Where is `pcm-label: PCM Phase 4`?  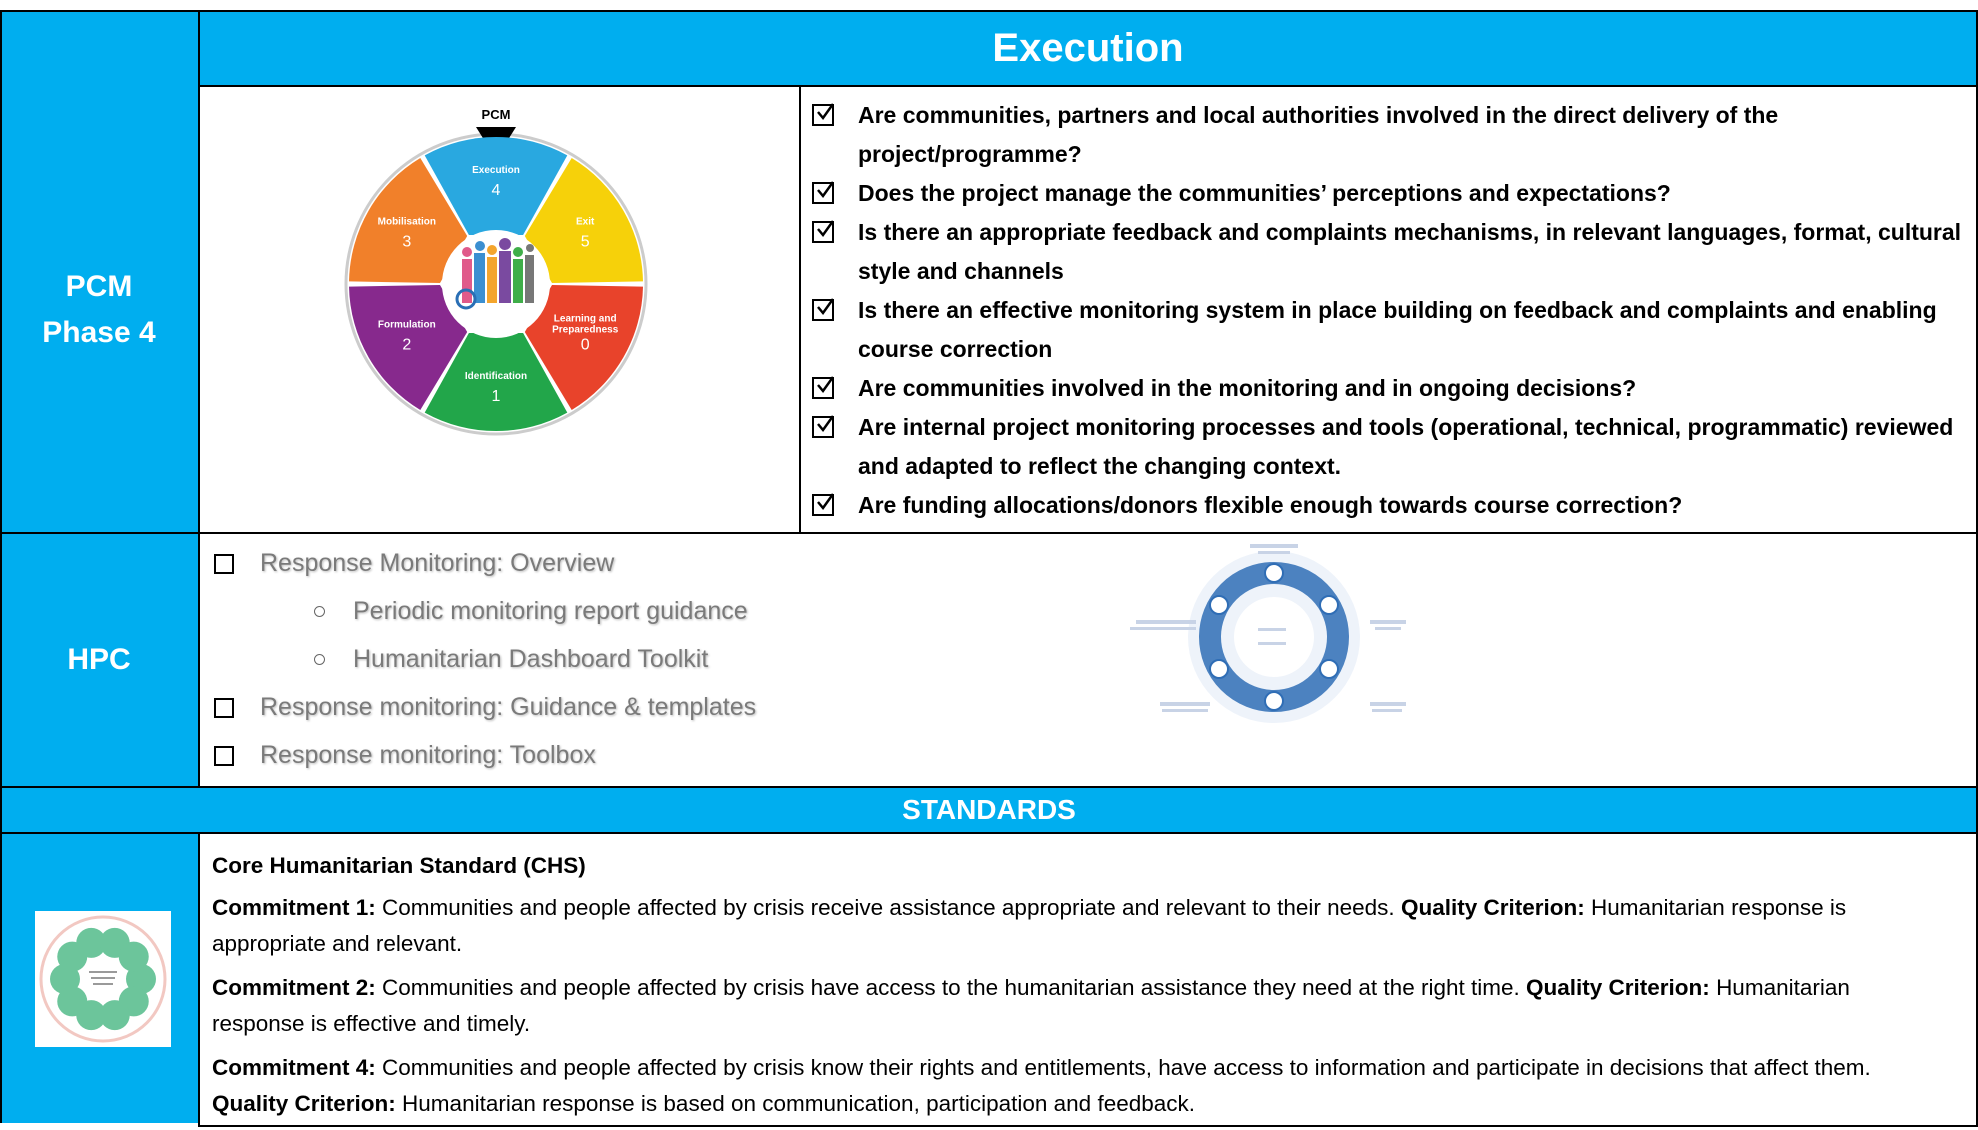
pcm-label: PCM Phase 4 is located at coordinates (99, 309).